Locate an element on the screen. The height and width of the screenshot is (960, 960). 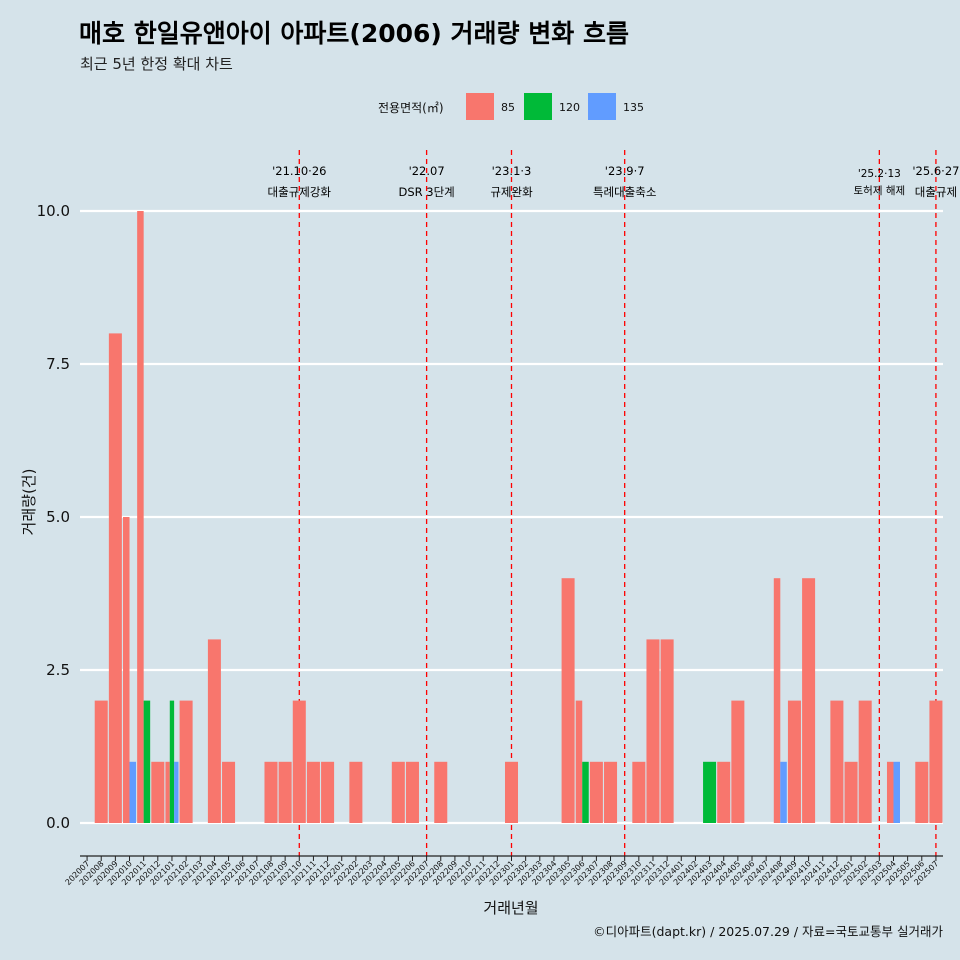
event-date: '25.2·13 is located at coordinates (879, 174).